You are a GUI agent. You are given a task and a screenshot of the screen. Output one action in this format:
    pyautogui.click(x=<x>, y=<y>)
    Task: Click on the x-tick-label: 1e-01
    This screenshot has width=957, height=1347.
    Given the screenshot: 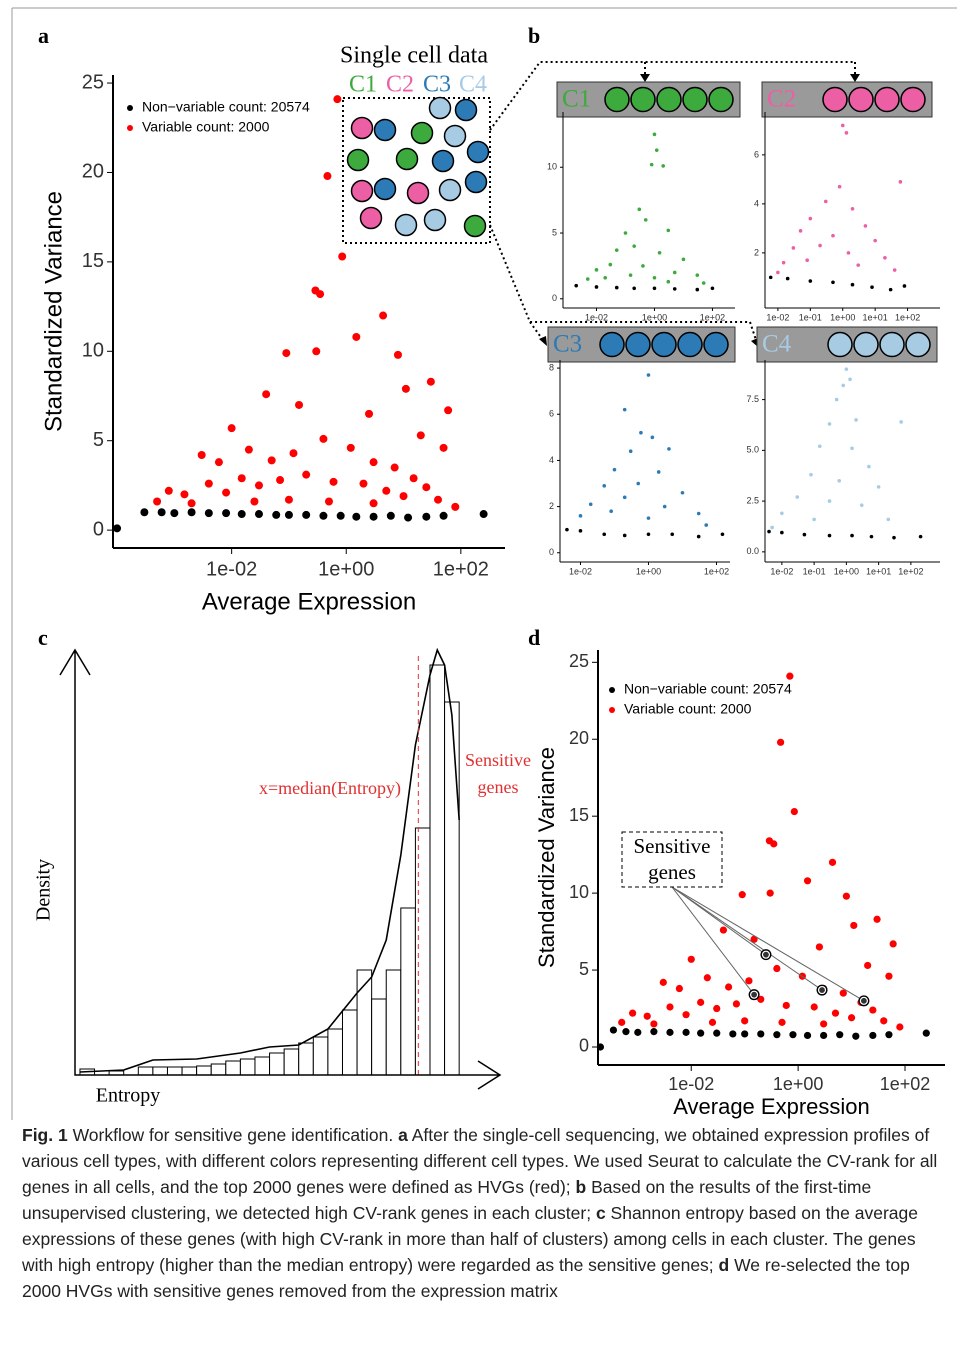 What is the action you would take?
    pyautogui.click(x=810, y=318)
    